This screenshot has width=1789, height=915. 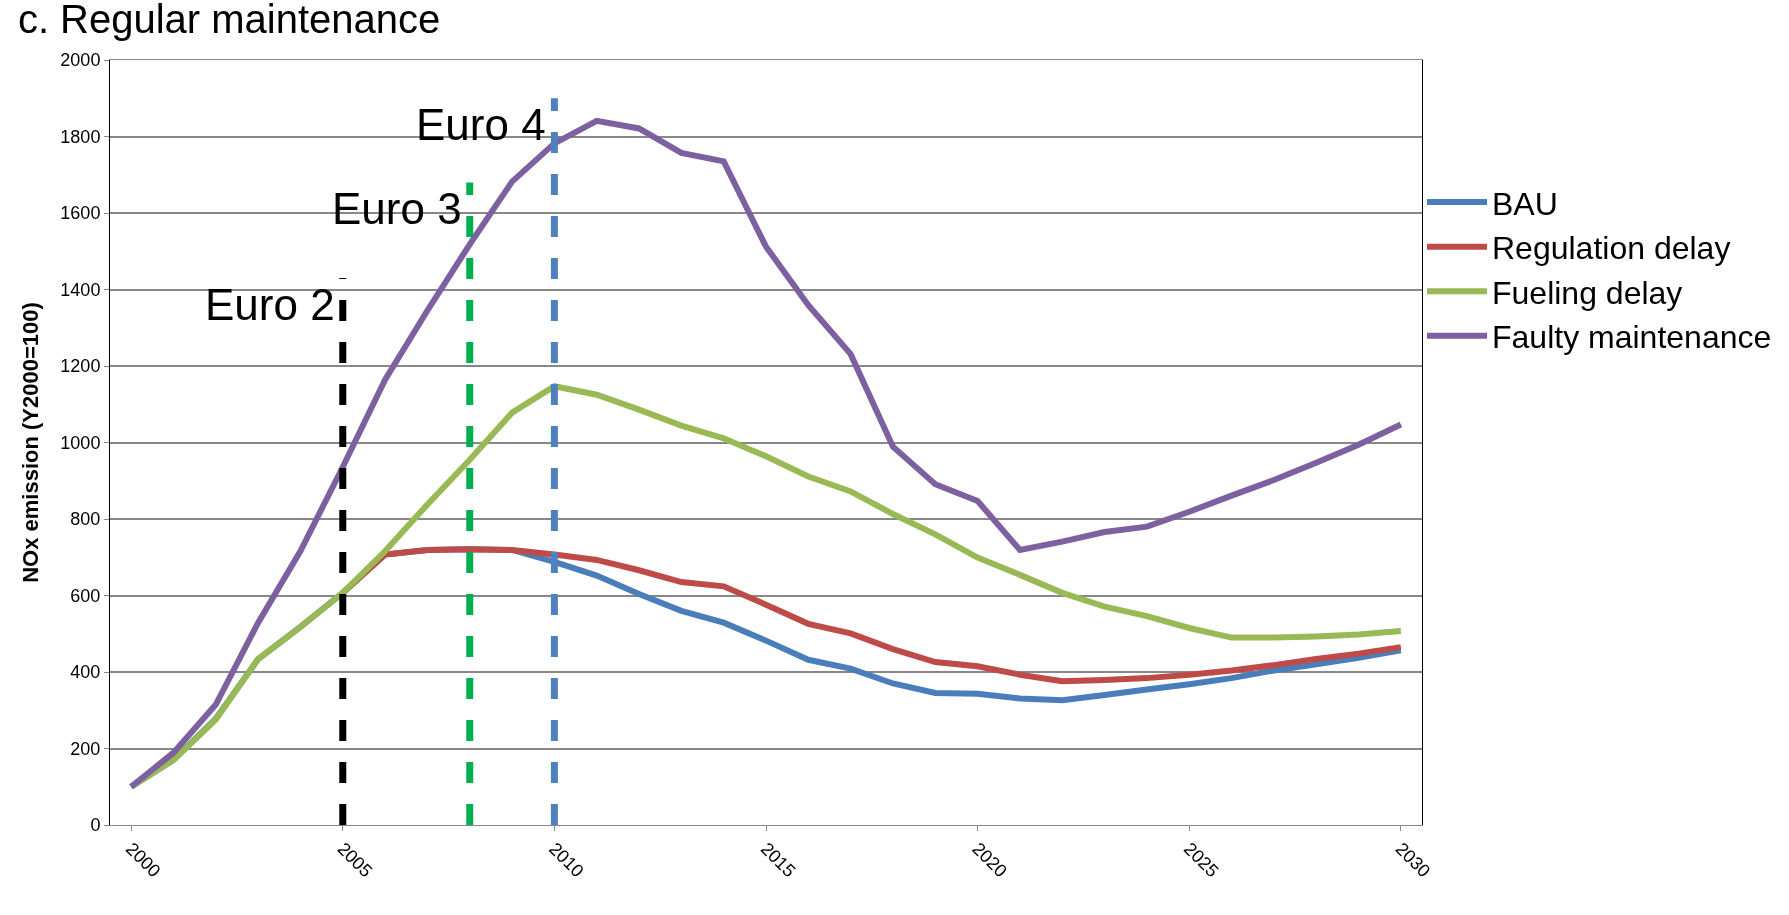 I want to click on y-tick-label: 400, so click(x=85, y=672).